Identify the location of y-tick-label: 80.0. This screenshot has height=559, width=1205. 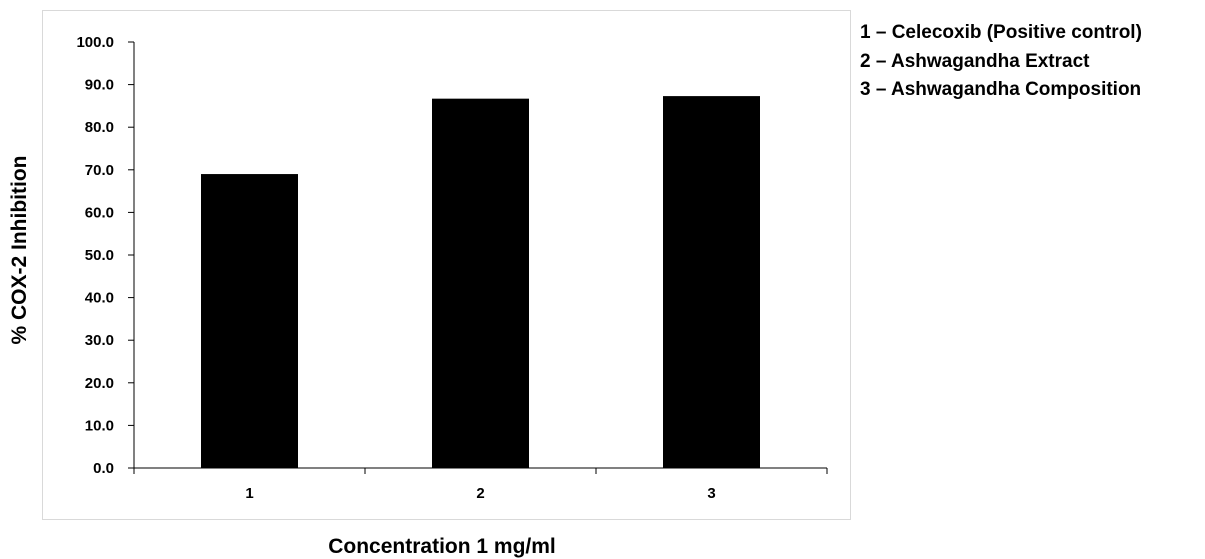
(99, 127).